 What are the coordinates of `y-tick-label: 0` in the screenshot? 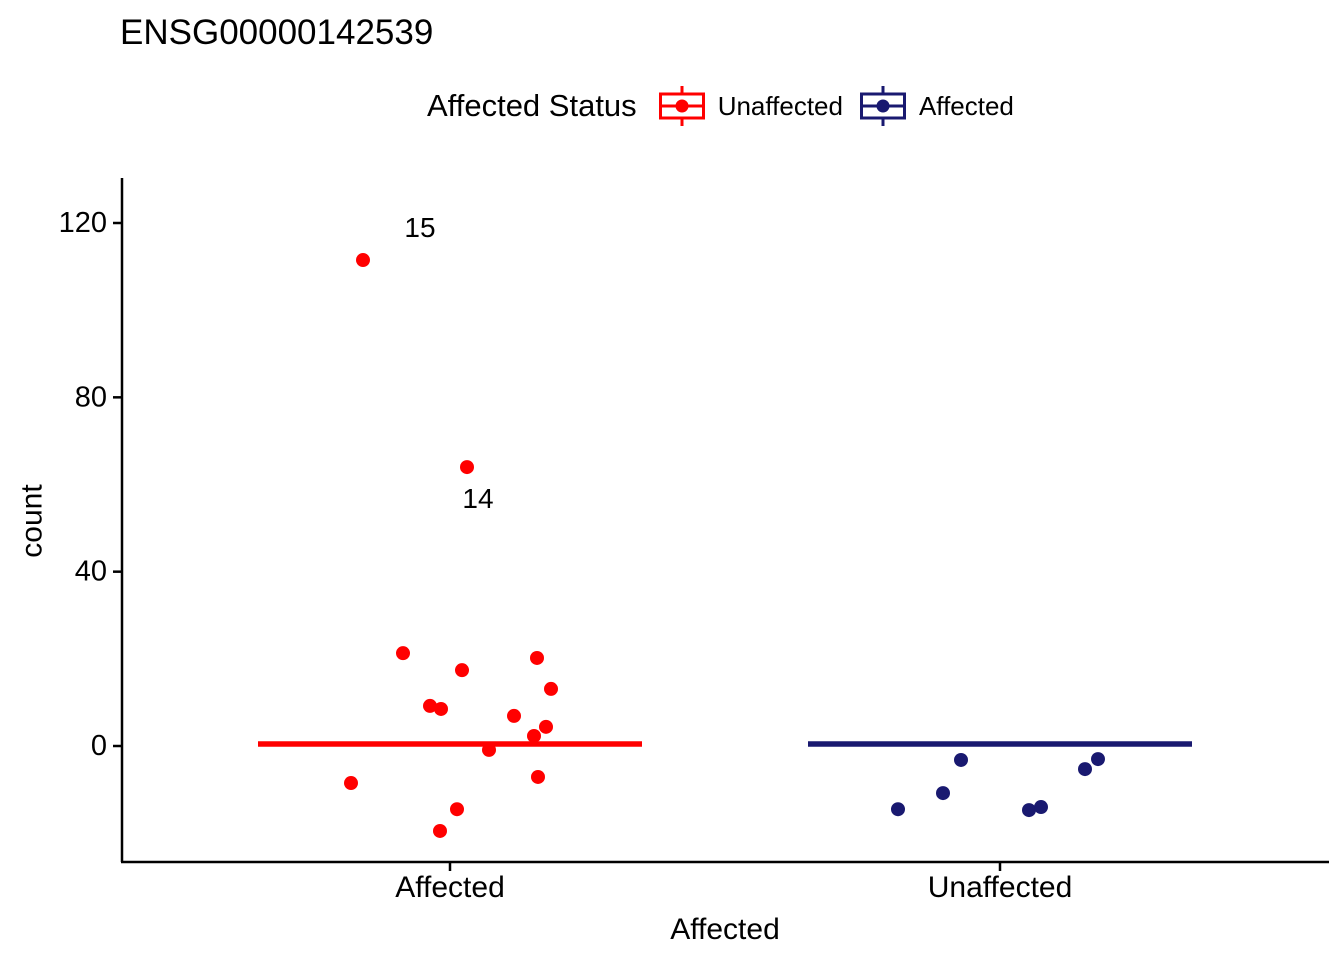 It's located at (99, 746).